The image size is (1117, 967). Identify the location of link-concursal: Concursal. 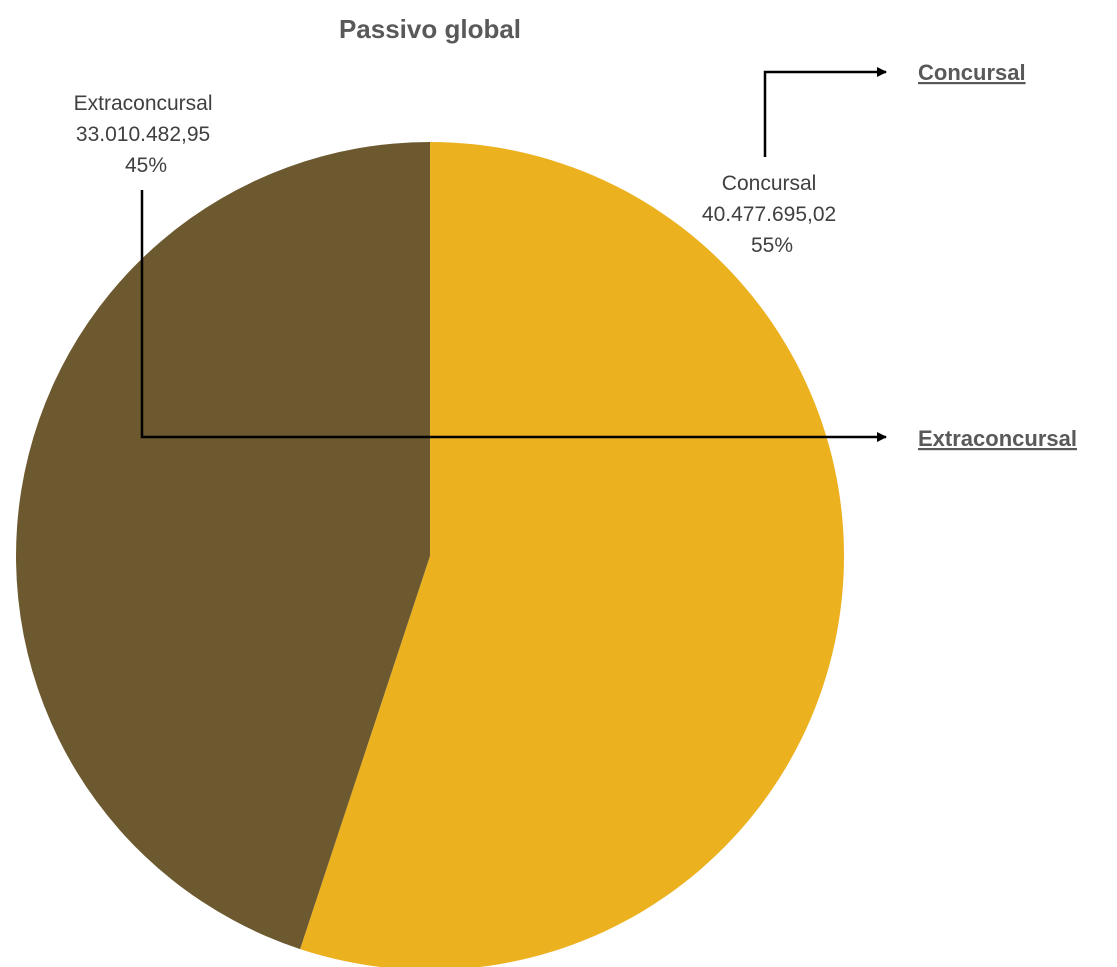
(972, 72).